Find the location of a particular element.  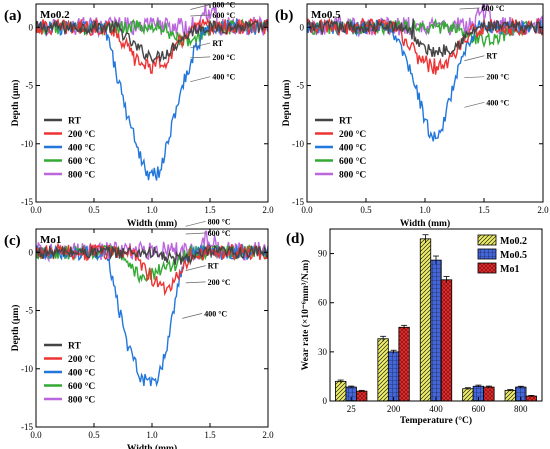

panel-label: (b) is located at coordinates (284, 16).